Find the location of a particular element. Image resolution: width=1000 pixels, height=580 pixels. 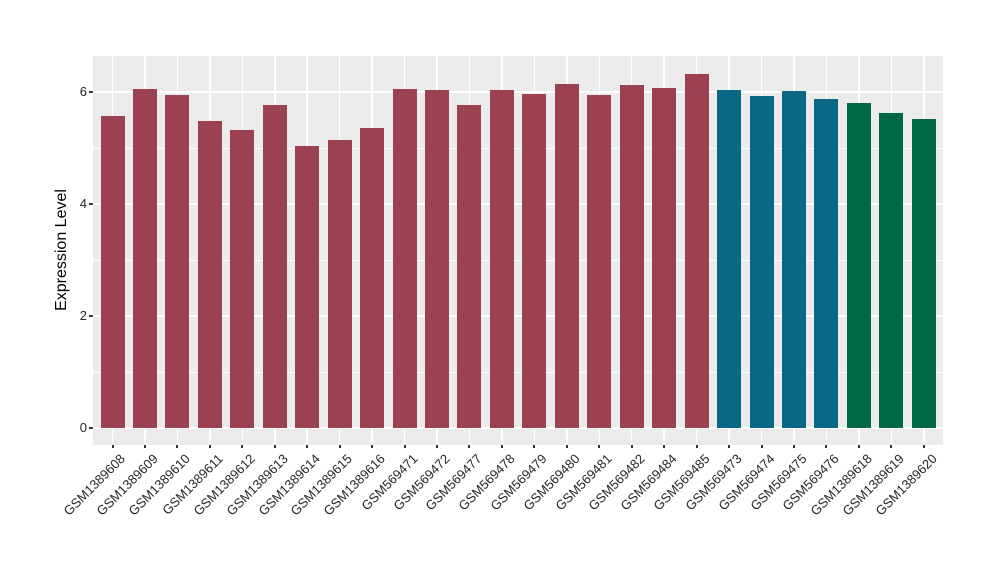

y-tick-label: 2 is located at coordinates (83, 315).